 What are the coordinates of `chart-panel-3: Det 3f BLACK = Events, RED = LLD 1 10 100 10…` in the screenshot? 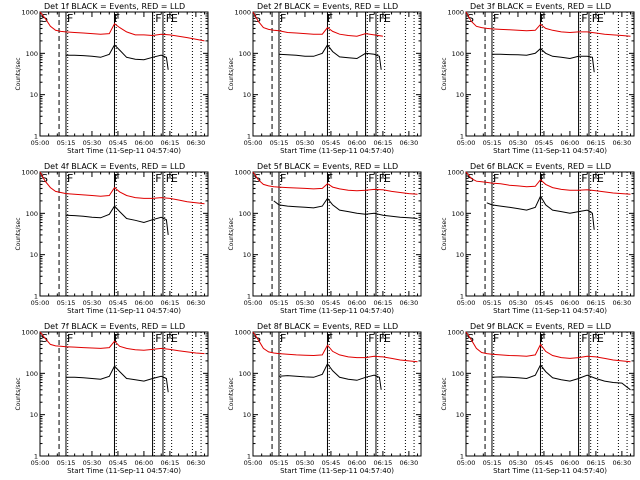 It's located at (538, 78).